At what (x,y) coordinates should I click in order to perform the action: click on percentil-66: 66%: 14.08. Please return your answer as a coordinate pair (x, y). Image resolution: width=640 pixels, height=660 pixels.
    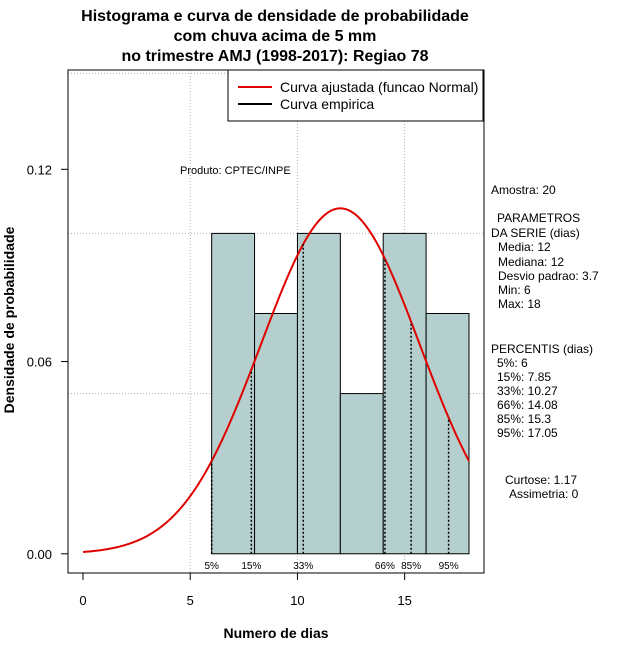
    Looking at the image, I should click on (527, 405).